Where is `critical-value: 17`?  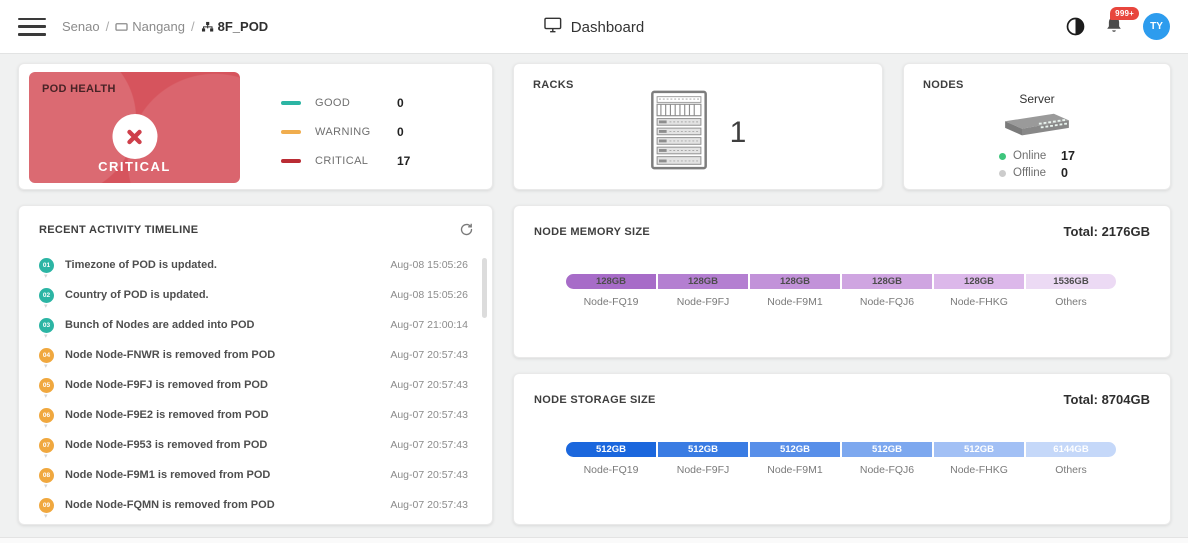
critical-value: 17 is located at coordinates (404, 161).